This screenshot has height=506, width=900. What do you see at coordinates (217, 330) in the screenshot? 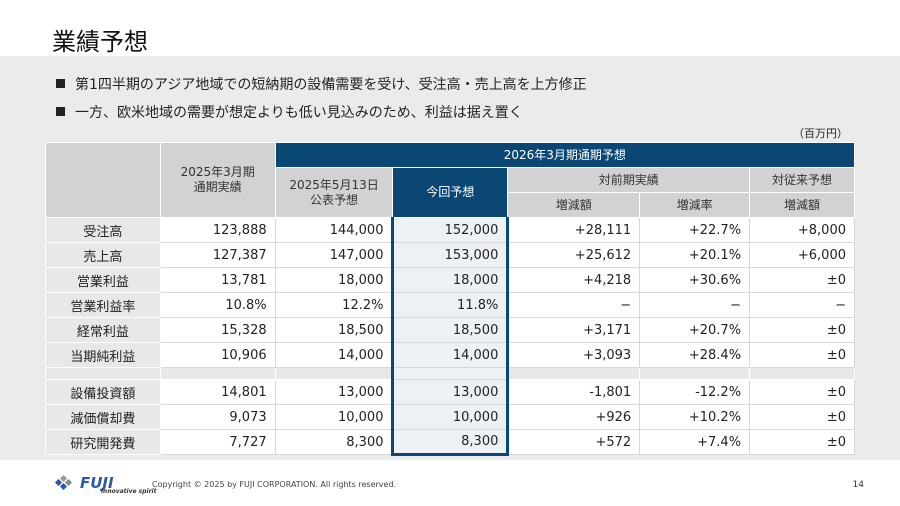
I see `table-cell: 15,328` at bounding box center [217, 330].